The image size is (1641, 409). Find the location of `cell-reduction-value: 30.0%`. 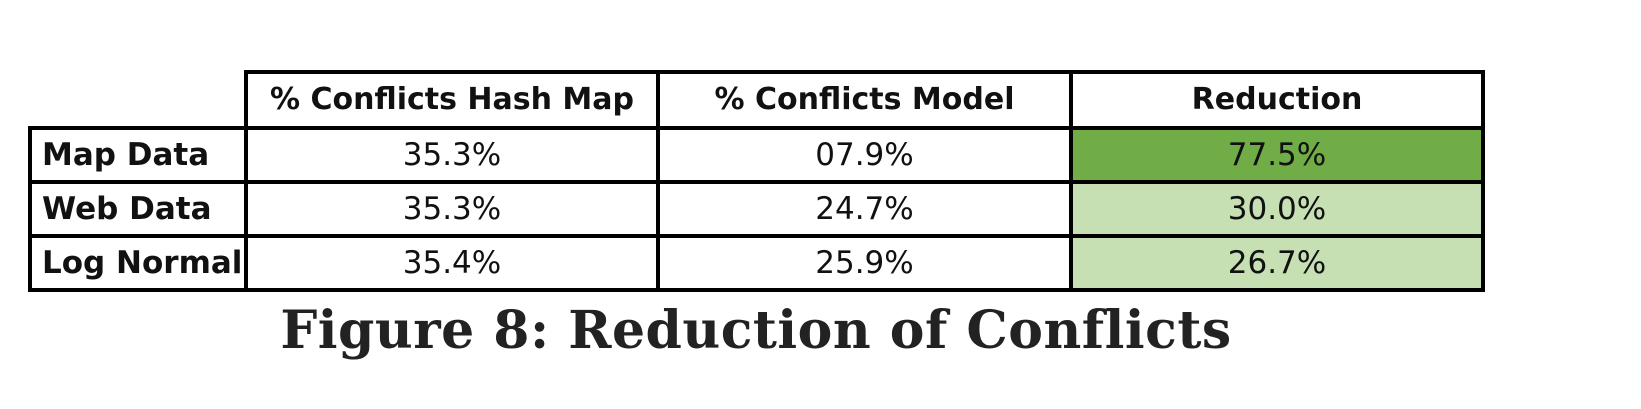

cell-reduction-value: 30.0% is located at coordinates (1277, 209).